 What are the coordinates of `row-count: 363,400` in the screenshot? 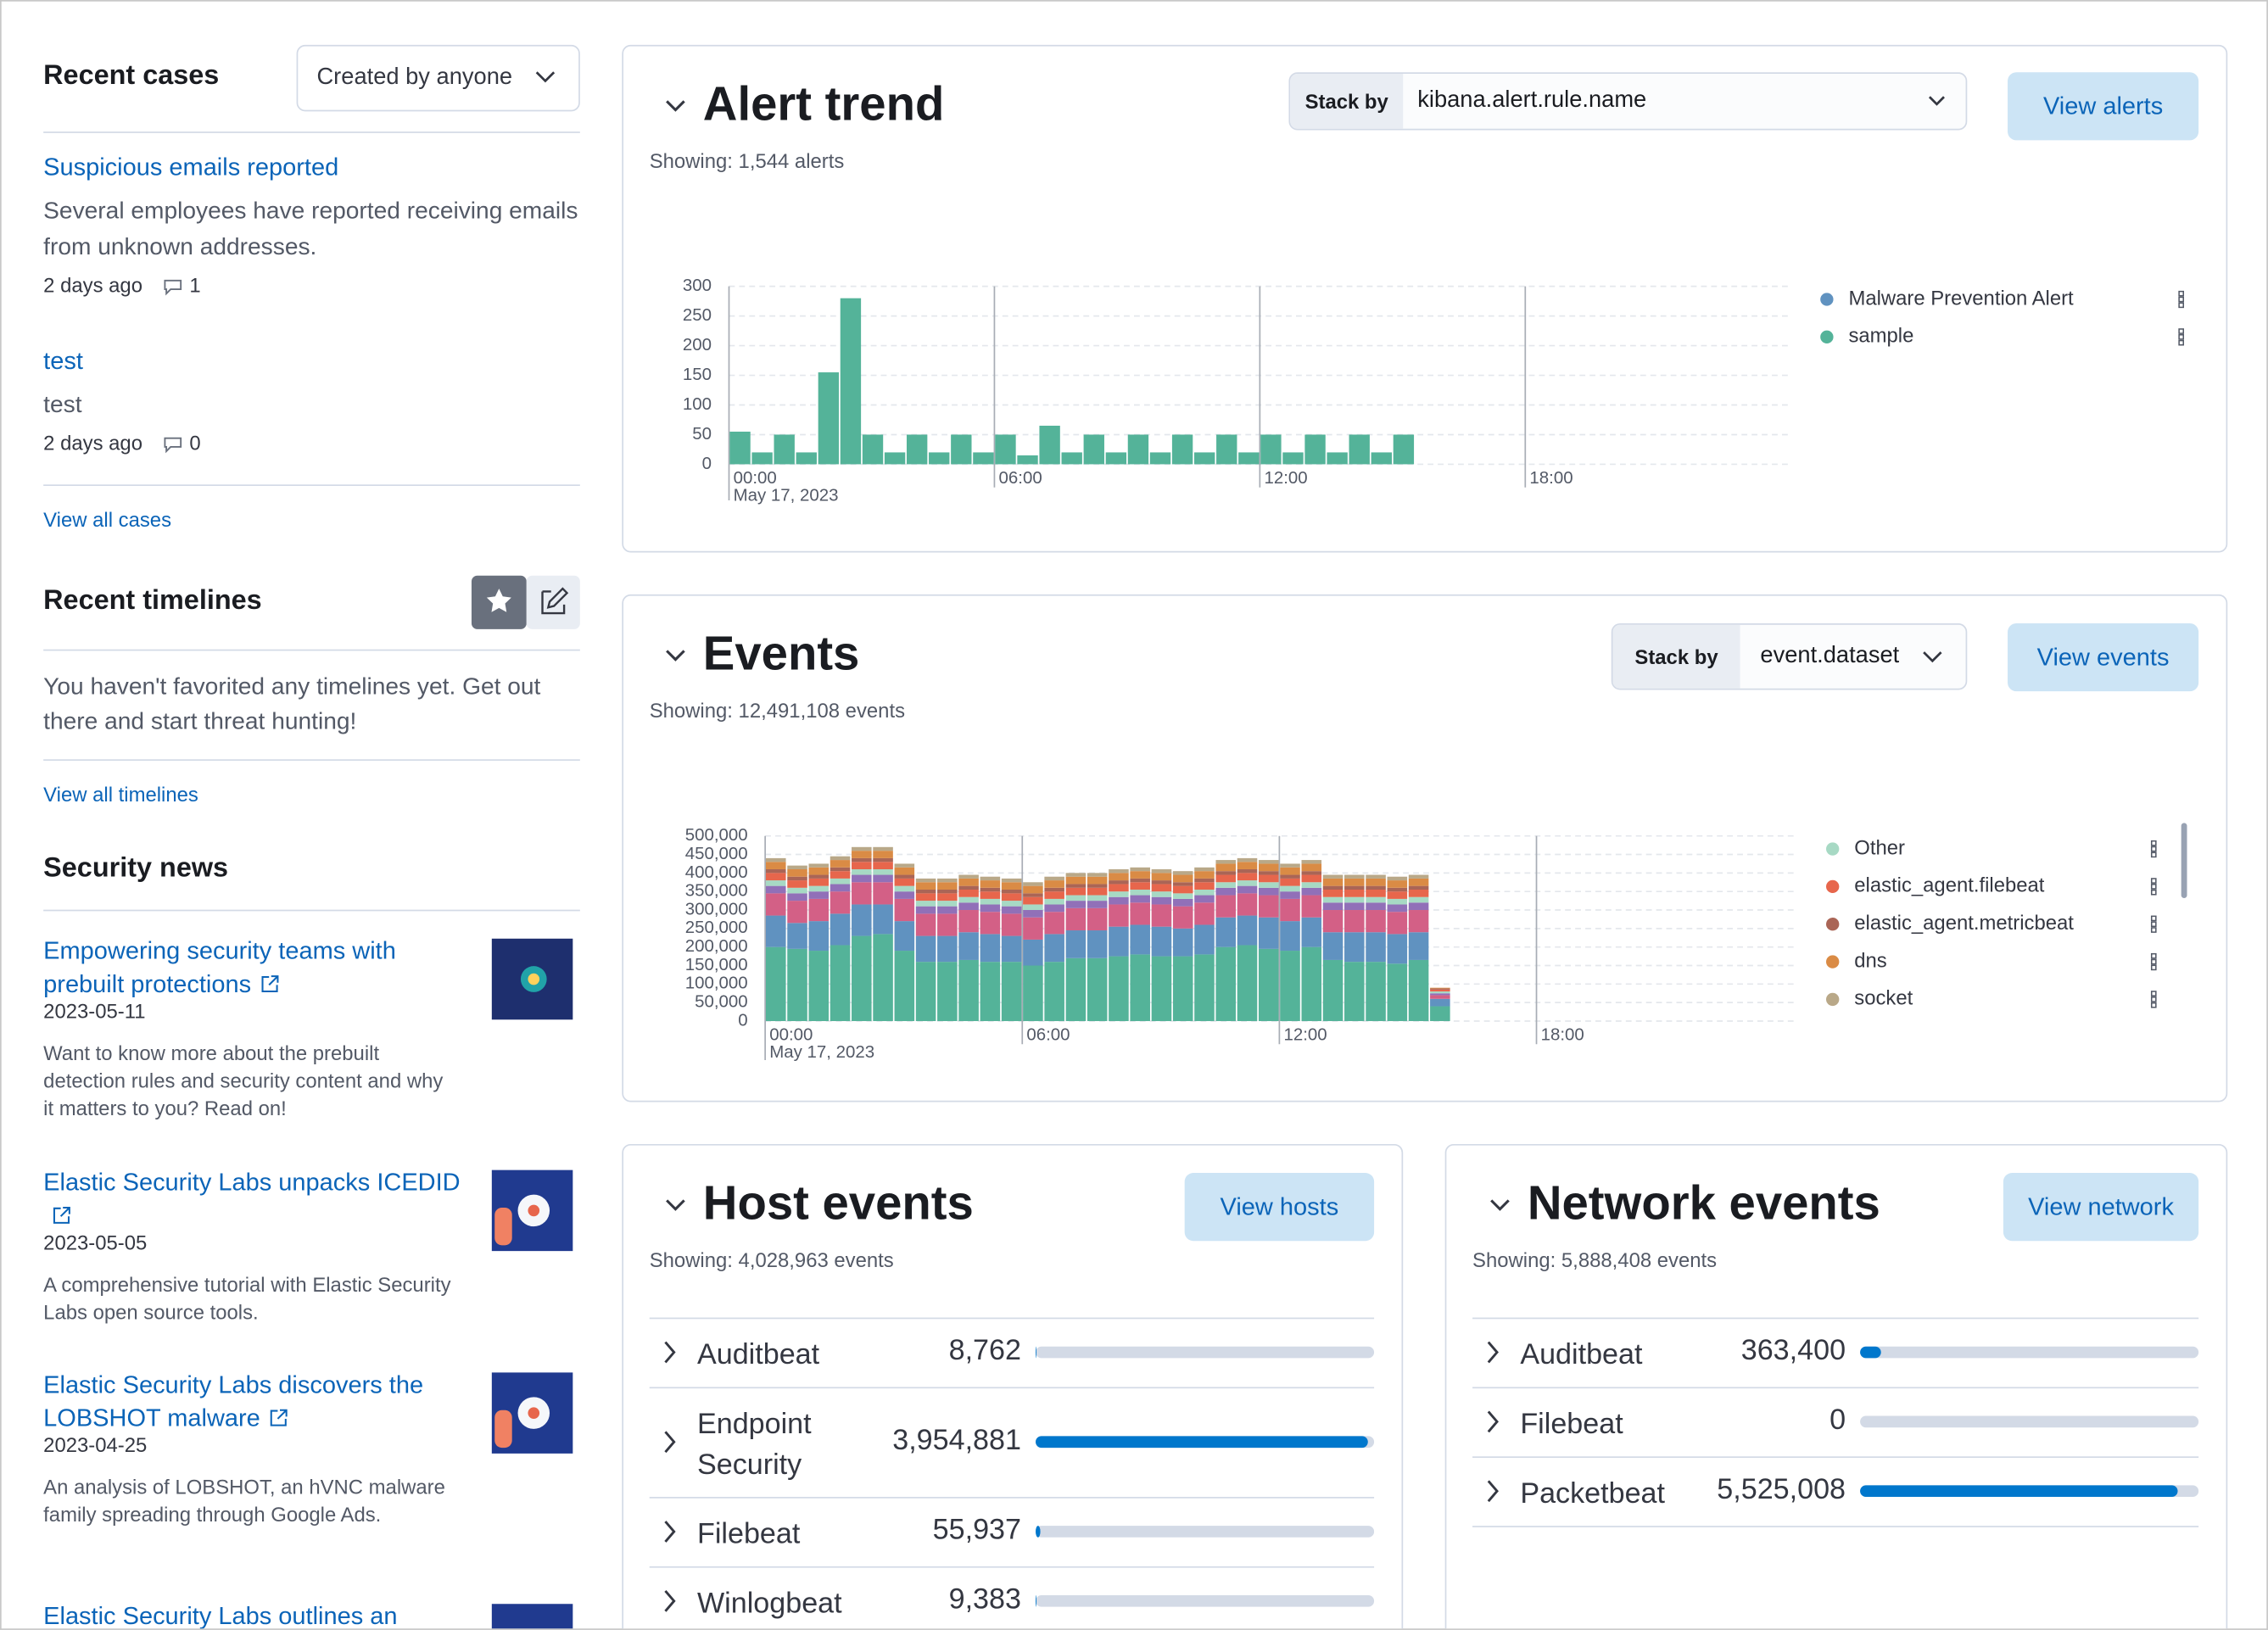 It's located at (1793, 1351).